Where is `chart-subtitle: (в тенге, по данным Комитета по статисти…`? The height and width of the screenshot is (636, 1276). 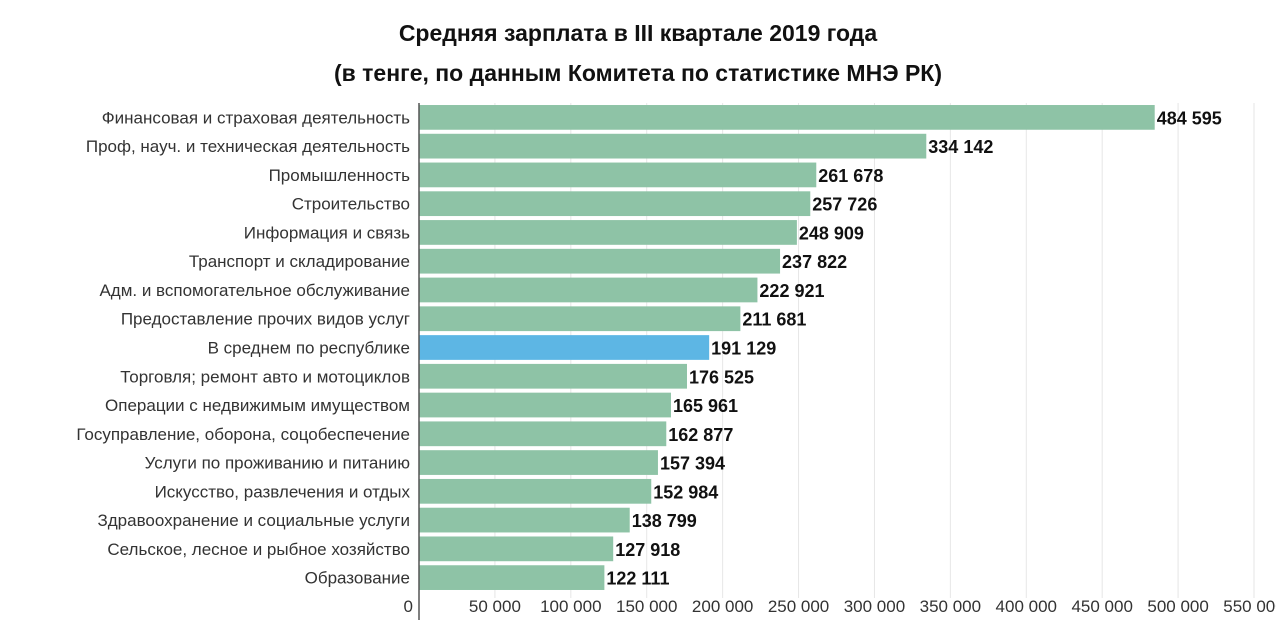 chart-subtitle: (в тенге, по данным Комитета по статисти… is located at coordinates (637, 73).